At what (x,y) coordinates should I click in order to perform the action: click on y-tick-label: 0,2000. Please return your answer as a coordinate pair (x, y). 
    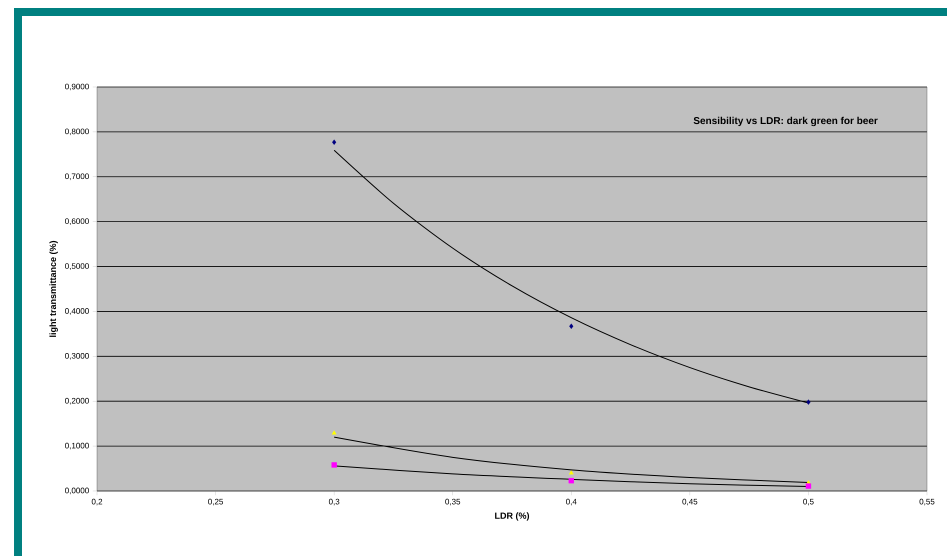
    Looking at the image, I should click on (77, 401).